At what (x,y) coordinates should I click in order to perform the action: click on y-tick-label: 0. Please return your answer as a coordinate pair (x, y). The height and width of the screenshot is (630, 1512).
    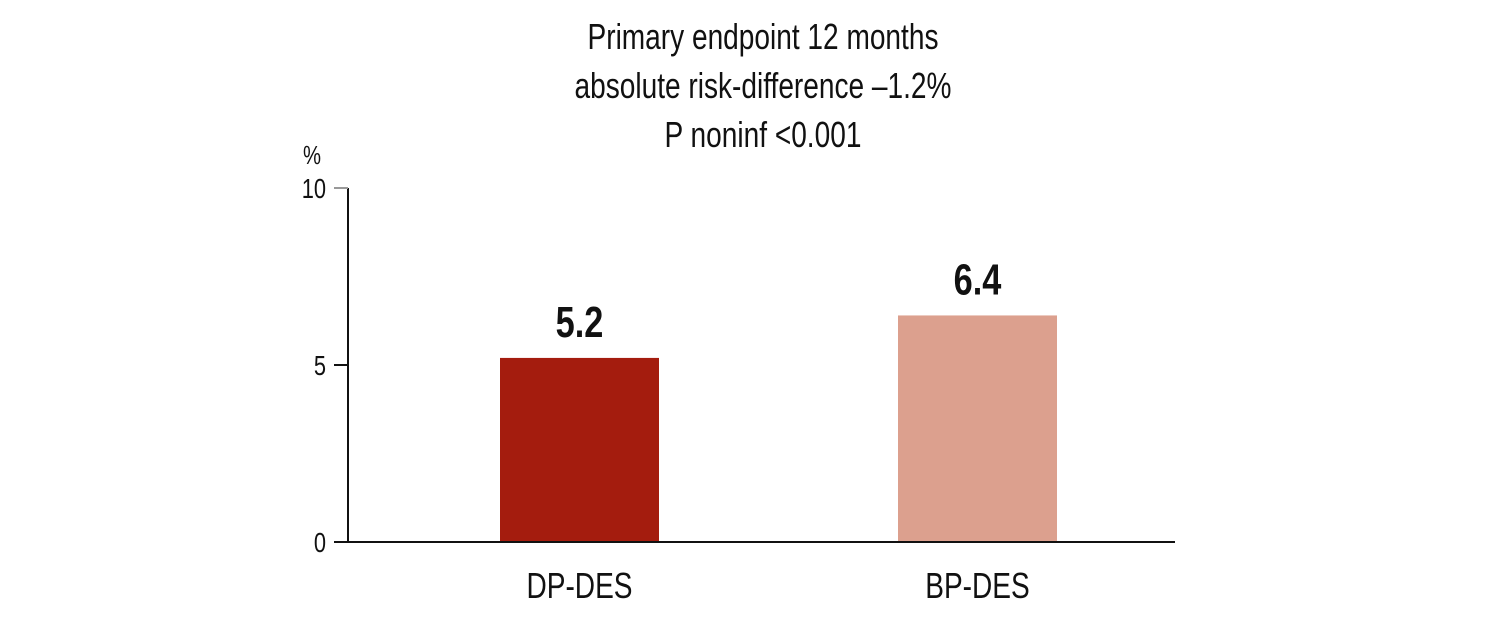
    Looking at the image, I should click on (320, 542).